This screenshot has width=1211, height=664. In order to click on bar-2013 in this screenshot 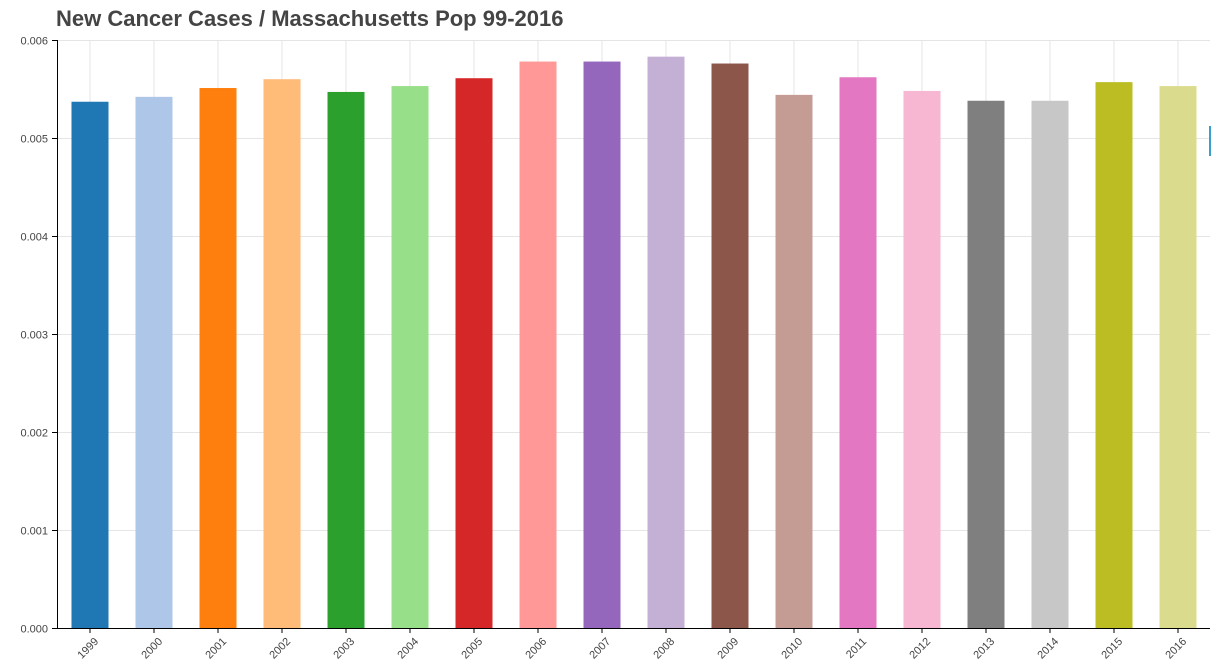, I will do `click(986, 364)`.